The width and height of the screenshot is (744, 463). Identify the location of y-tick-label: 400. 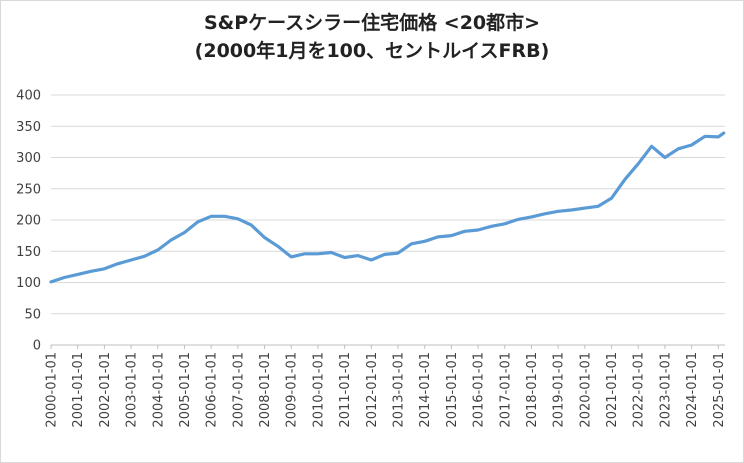
(28, 96).